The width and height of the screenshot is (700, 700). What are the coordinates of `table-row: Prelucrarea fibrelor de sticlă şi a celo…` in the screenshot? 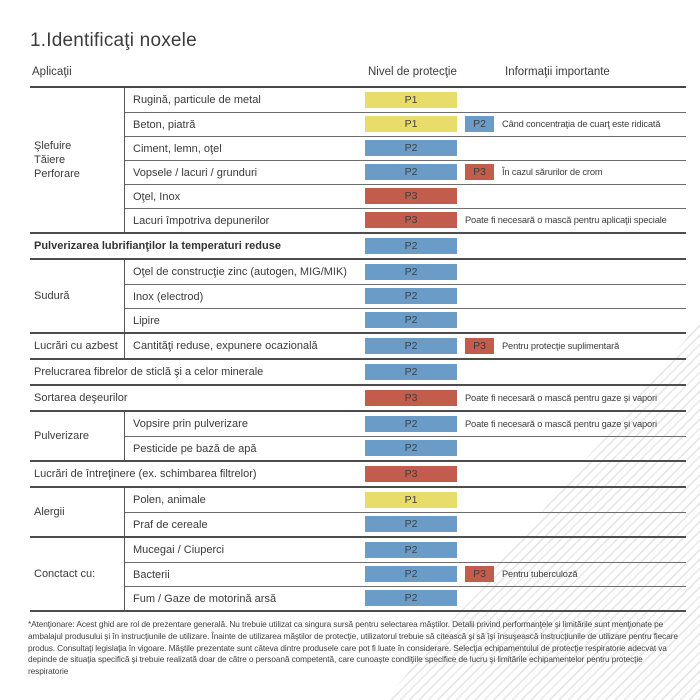 It's located at (358, 372).